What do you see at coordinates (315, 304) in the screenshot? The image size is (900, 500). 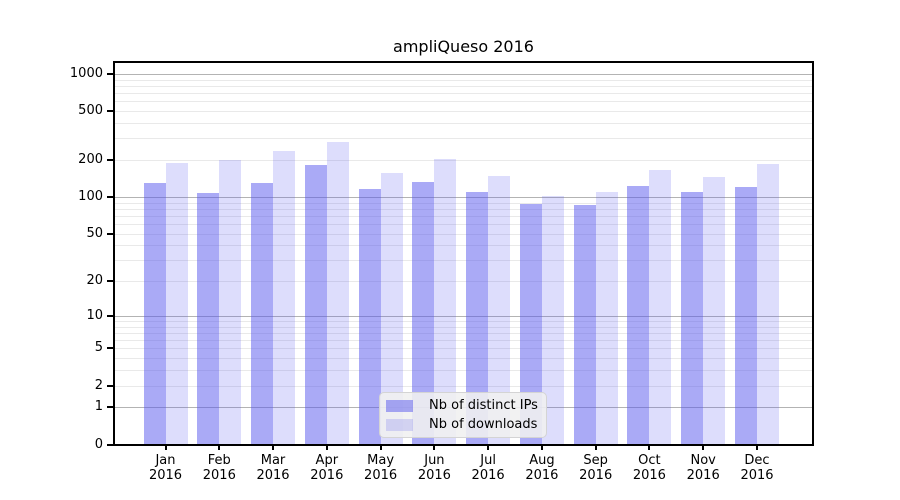 I see `bar-nb-of-distinct-ips-apr` at bounding box center [315, 304].